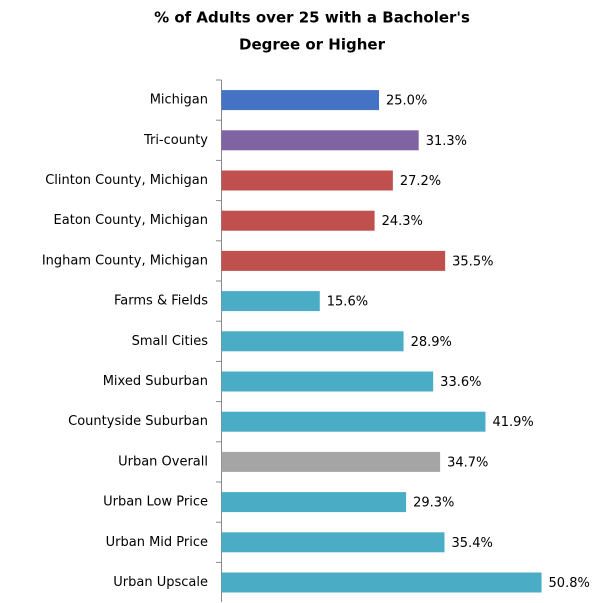 The width and height of the screenshot is (605, 603). Describe the element at coordinates (312, 45) in the screenshot. I see `chart-title: Degree or Higher` at that location.